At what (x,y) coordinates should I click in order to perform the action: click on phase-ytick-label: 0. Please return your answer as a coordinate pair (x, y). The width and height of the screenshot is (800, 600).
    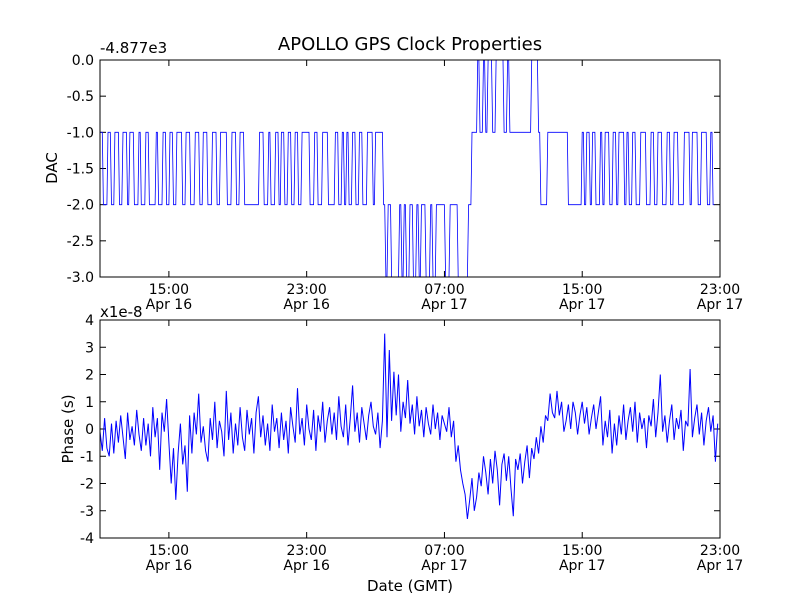
    Looking at the image, I should click on (89, 430).